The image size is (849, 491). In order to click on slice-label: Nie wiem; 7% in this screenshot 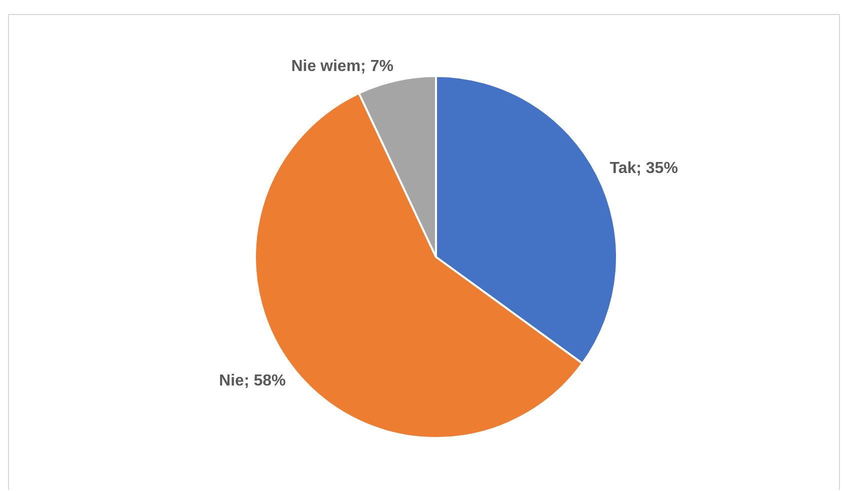, I will do `click(342, 67)`.